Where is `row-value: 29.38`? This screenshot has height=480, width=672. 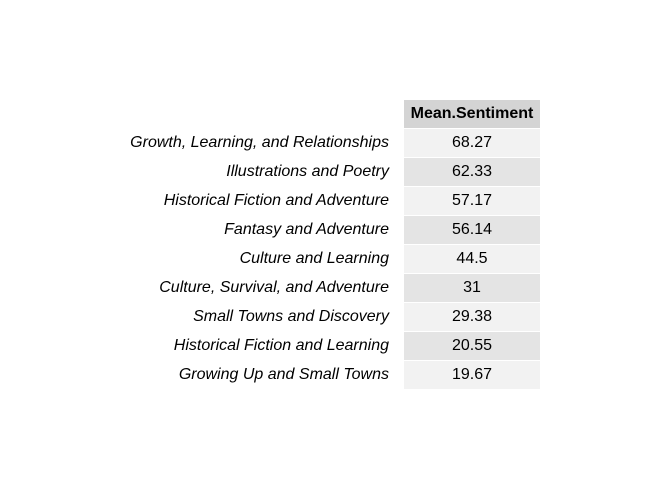
row-value: 29.38 is located at coordinates (472, 317).